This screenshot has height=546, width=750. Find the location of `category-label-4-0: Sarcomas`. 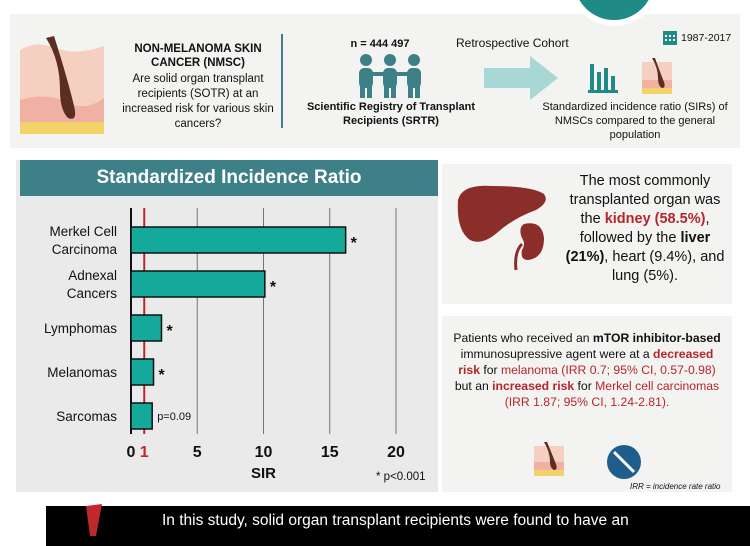

category-label-4-0: Sarcomas is located at coordinates (86, 416).